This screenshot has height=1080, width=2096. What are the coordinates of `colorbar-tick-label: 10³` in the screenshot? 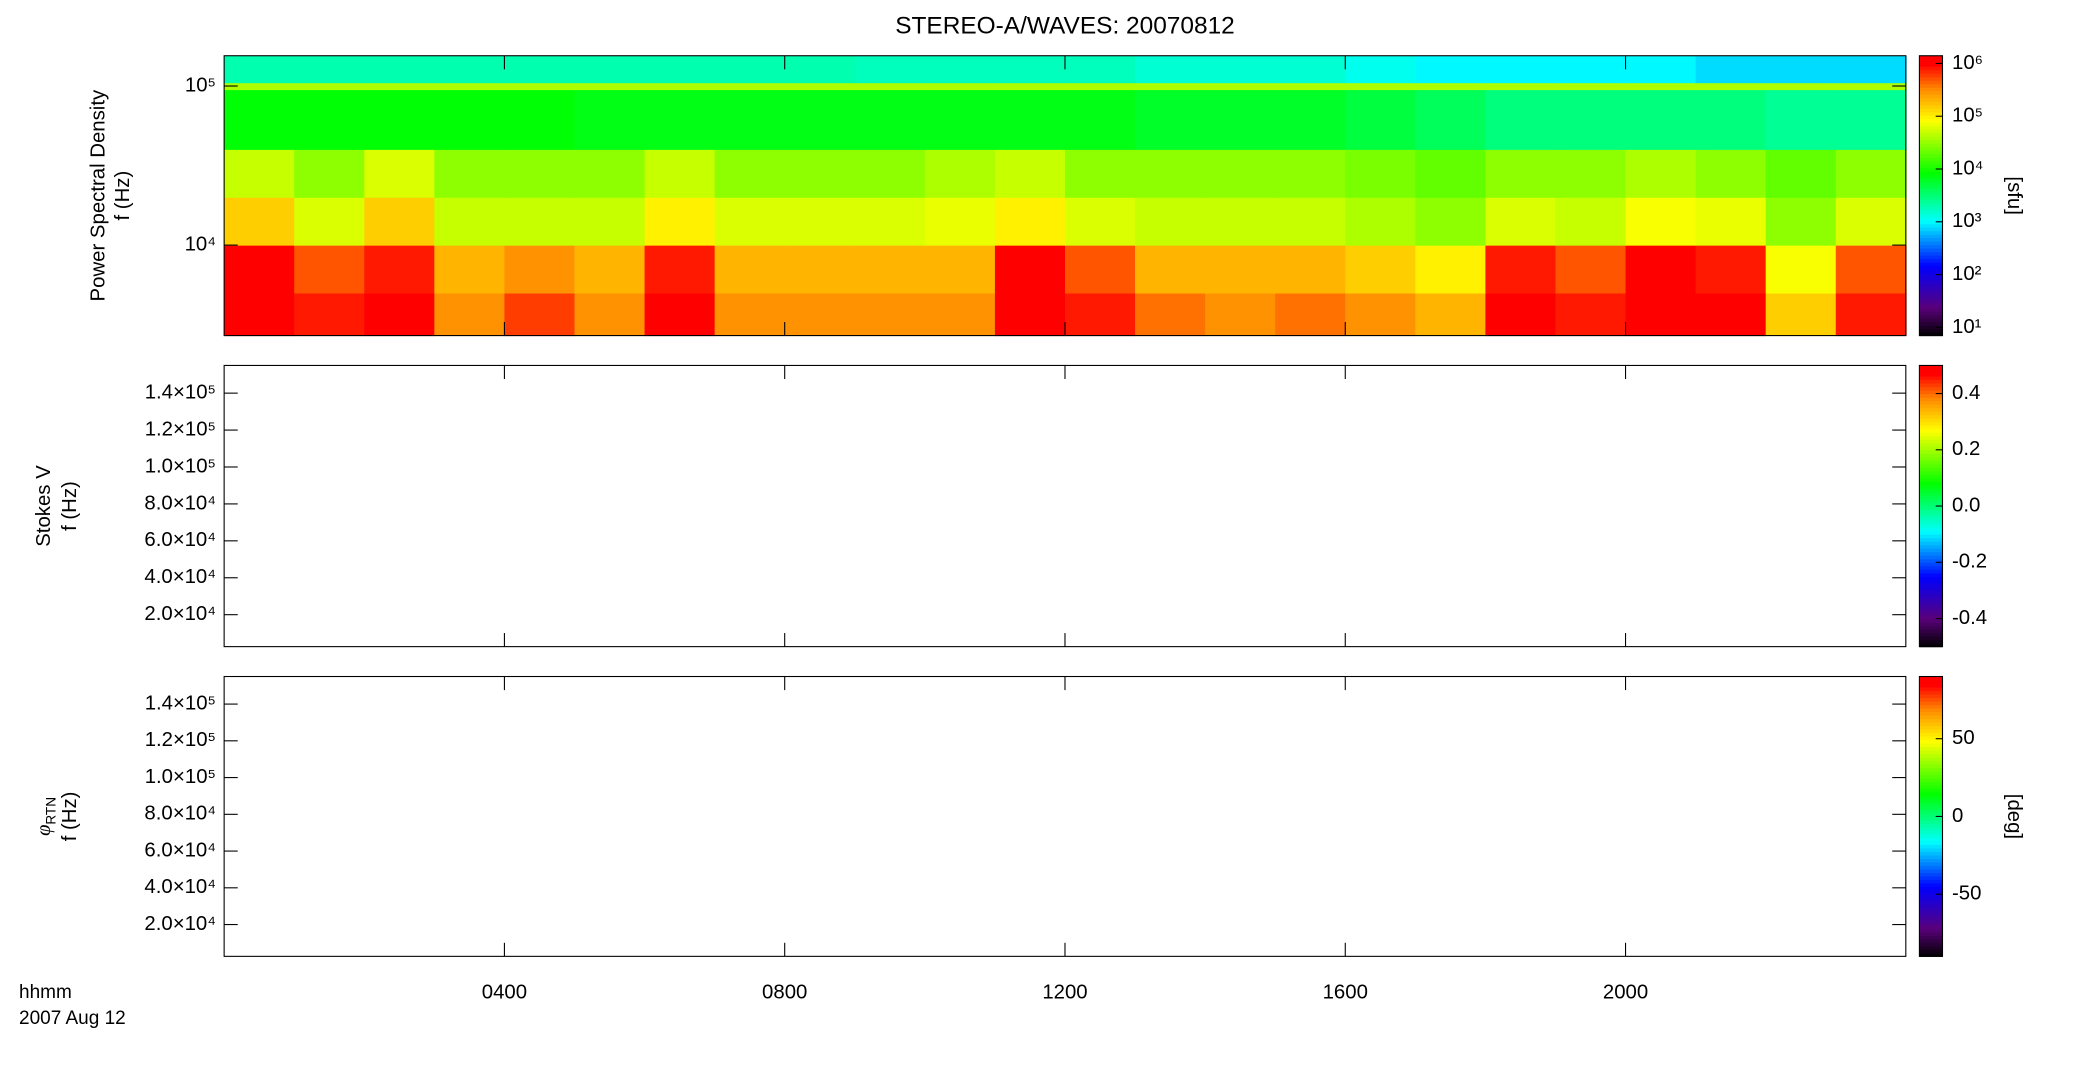 It's located at (1967, 221).